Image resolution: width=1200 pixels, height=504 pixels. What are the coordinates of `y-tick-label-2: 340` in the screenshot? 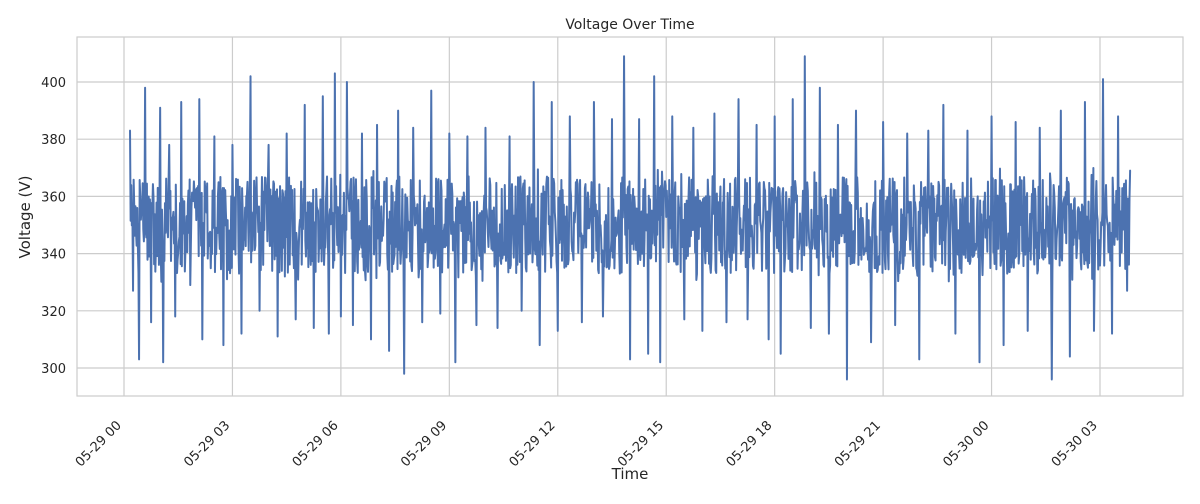 It's located at (53, 255).